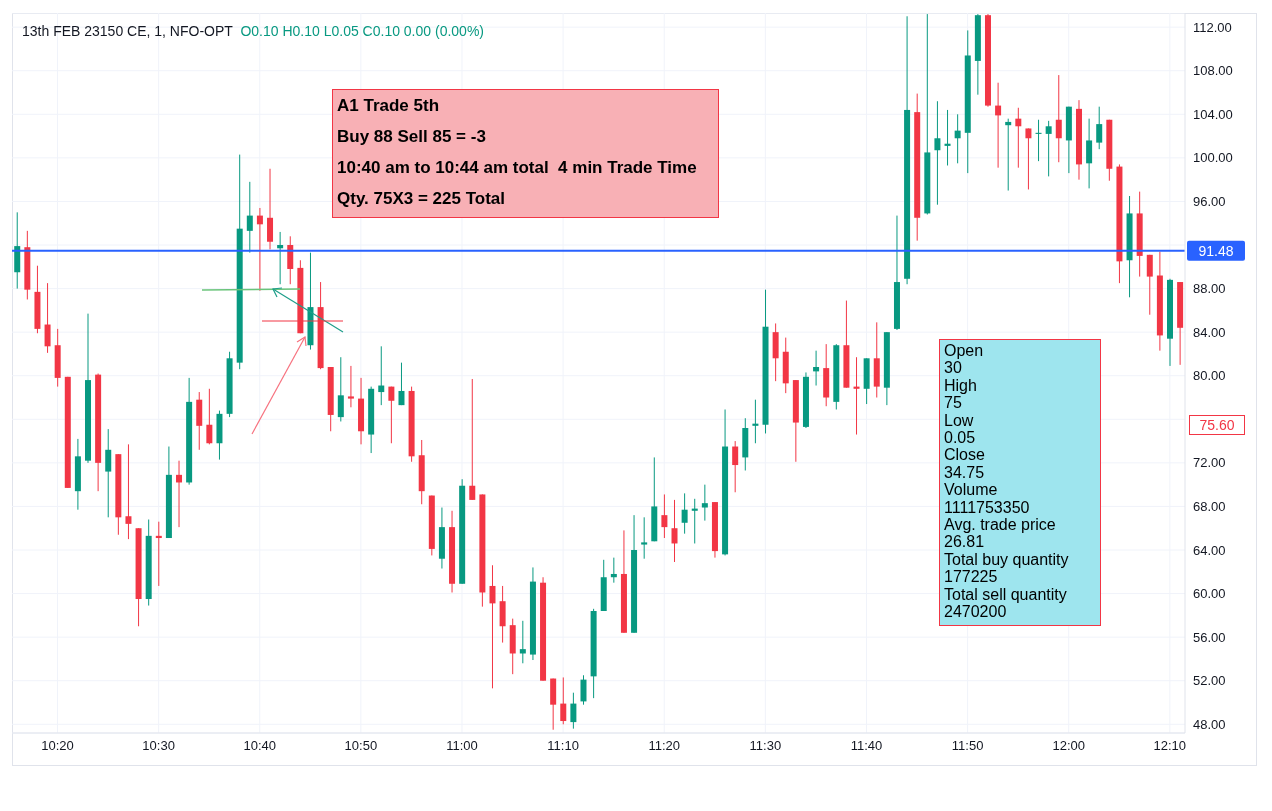  Describe the element at coordinates (1213, 114) in the screenshot. I see `y-tick-label: 104.00` at that location.